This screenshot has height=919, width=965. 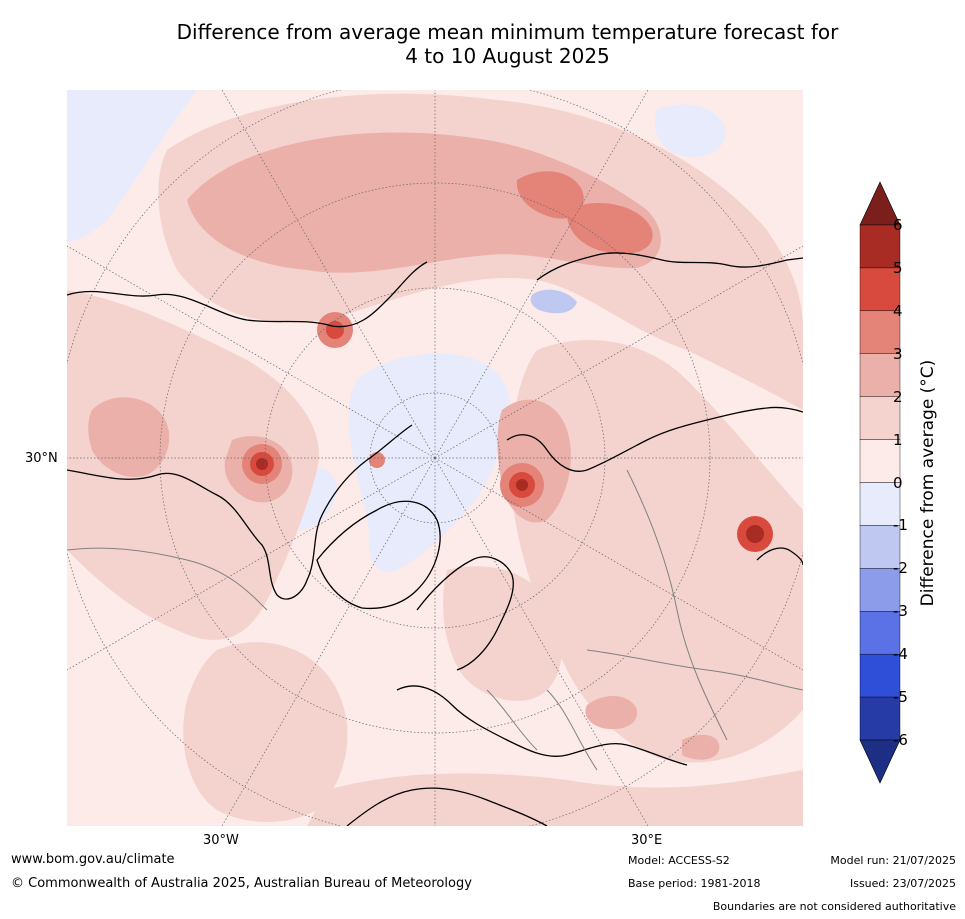 I want to click on colorbar-tick-label: -5, so click(x=900, y=697).